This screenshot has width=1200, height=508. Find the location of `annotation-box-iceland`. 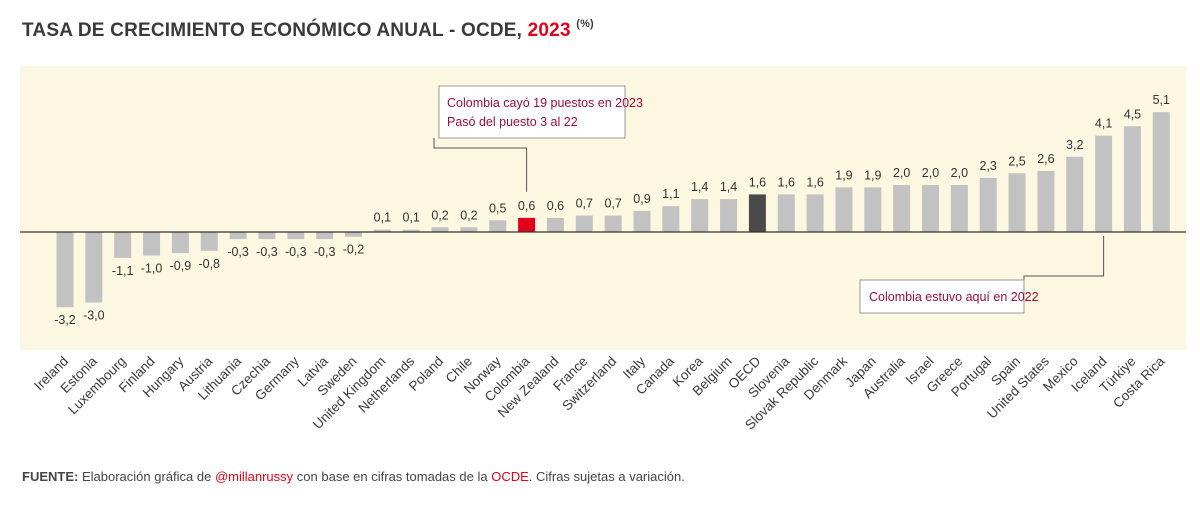

annotation-box-iceland is located at coordinates (942, 296).